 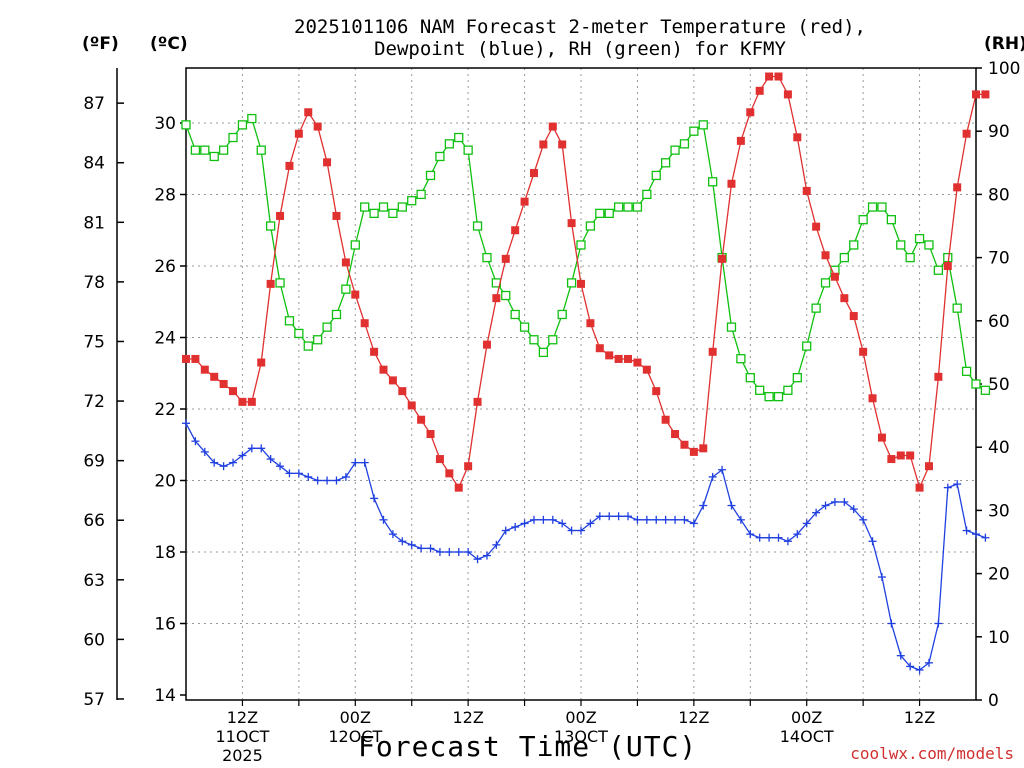 I want to click on fahrenheit-tick-label: 72, so click(x=94, y=402).